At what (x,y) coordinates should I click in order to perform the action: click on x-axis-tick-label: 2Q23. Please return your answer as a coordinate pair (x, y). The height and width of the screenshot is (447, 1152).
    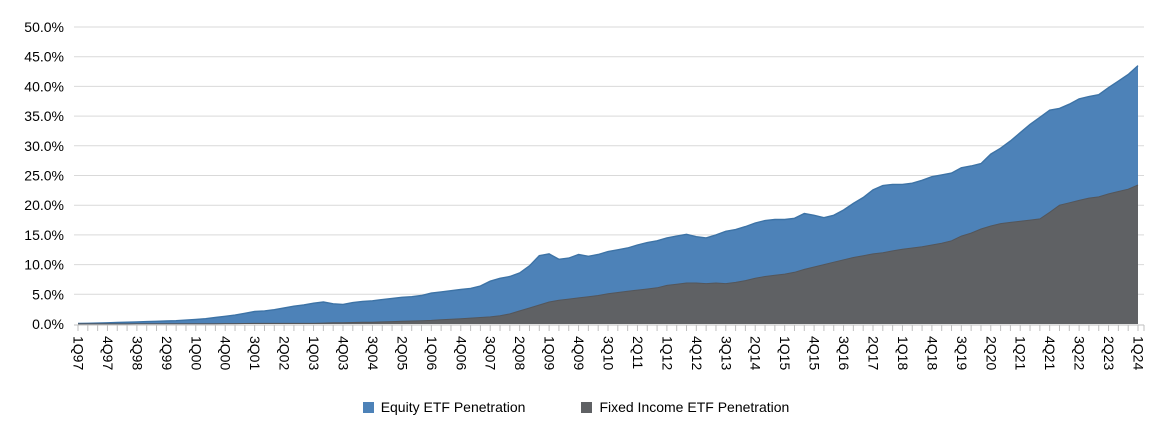
    Looking at the image, I should click on (1109, 353).